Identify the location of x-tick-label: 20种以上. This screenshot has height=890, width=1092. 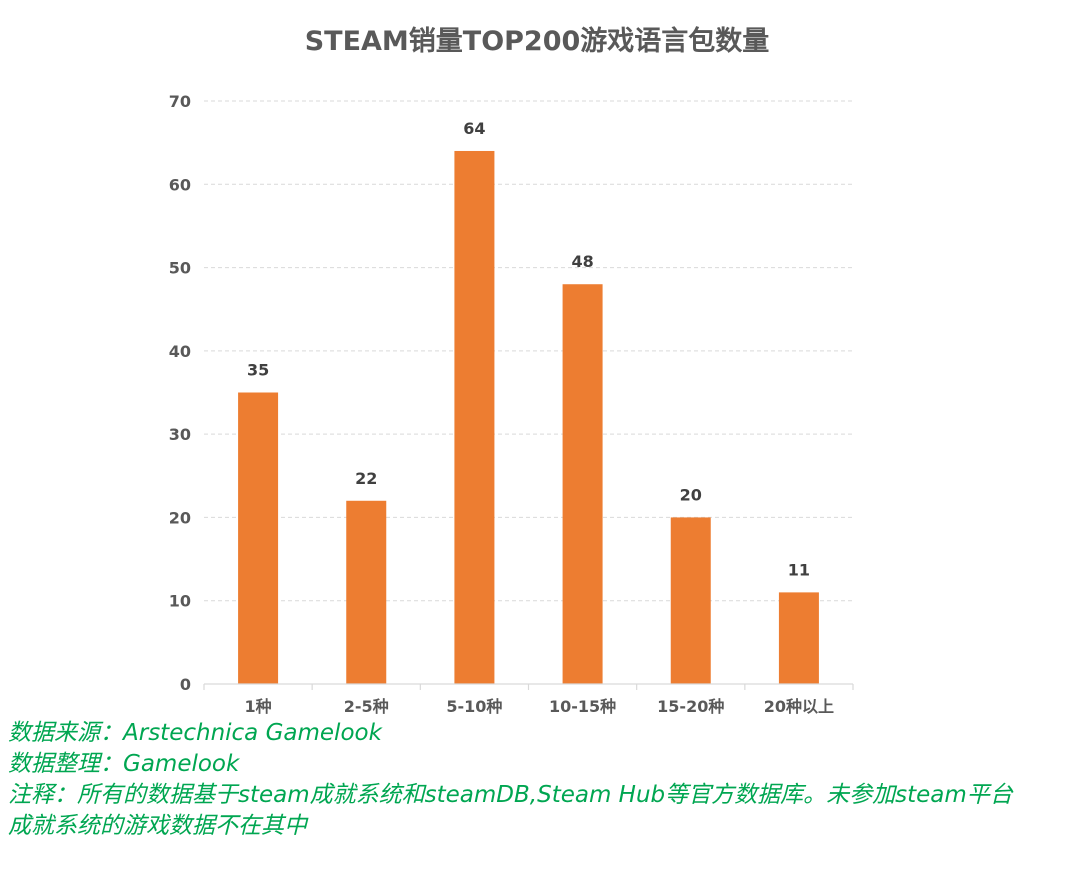
(799, 706).